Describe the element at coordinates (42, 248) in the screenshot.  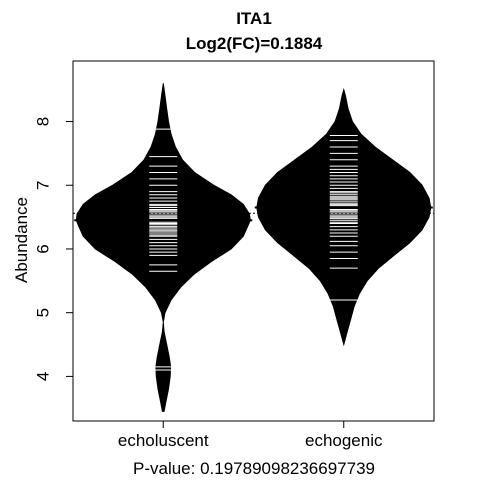
I see `y-tick-label-6: 6` at that location.